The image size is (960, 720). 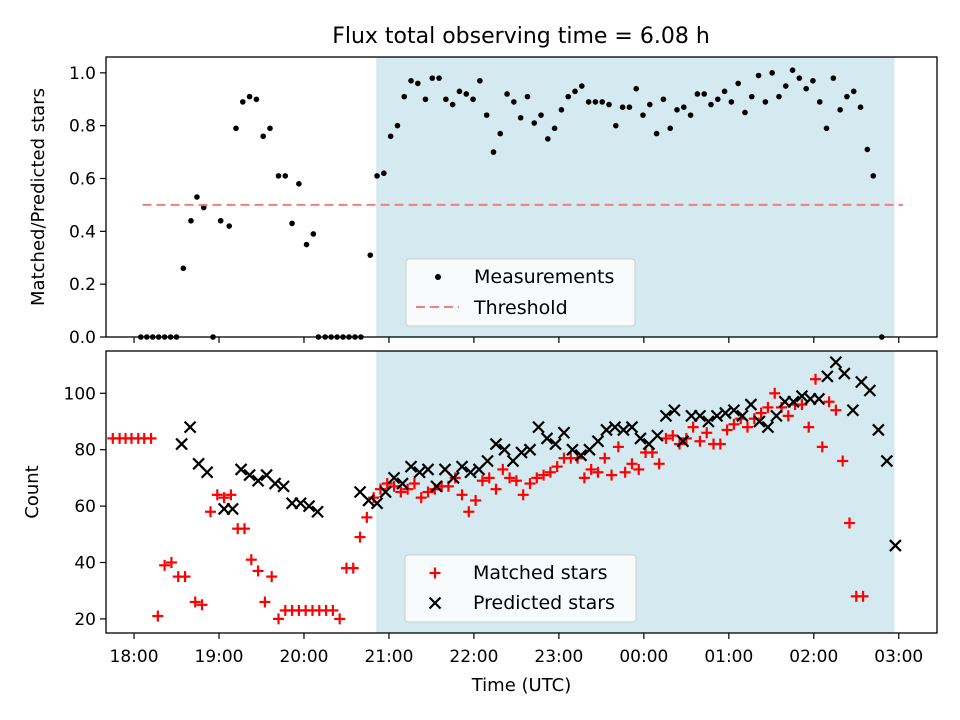 I want to click on x-axis-label: Time (UTC), so click(x=521, y=685).